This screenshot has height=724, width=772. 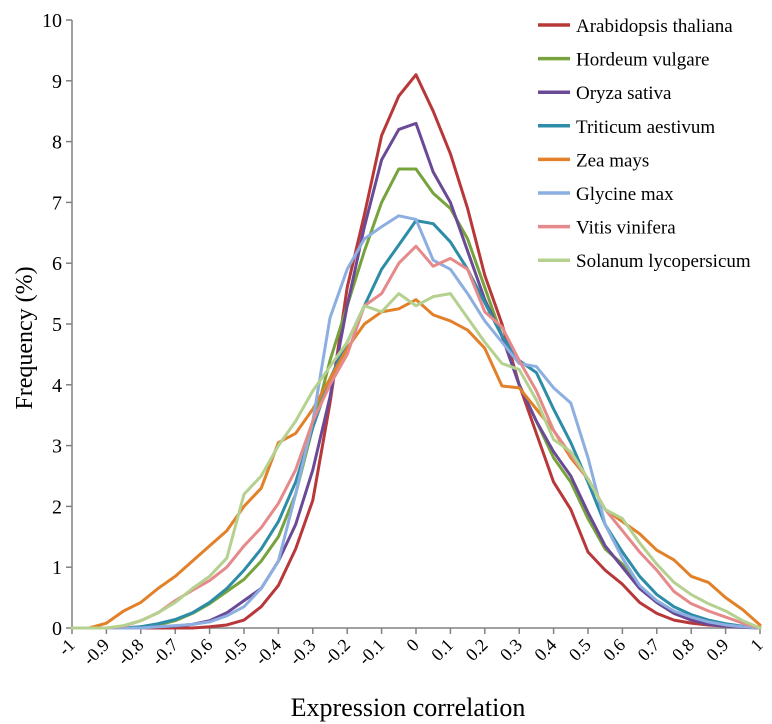 What do you see at coordinates (57, 629) in the screenshot?
I see `y-tick-label: 0` at bounding box center [57, 629].